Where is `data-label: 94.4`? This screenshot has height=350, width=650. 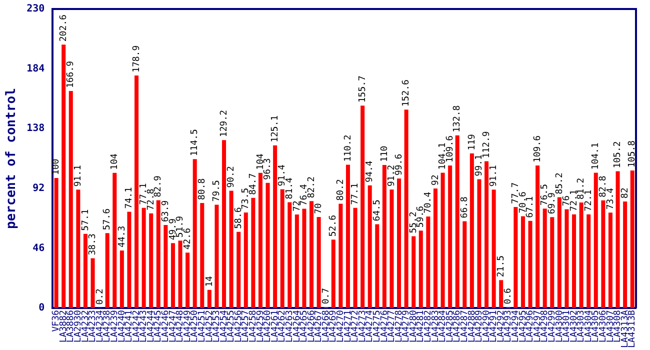 data-label: 94.4 is located at coordinates (370, 171).